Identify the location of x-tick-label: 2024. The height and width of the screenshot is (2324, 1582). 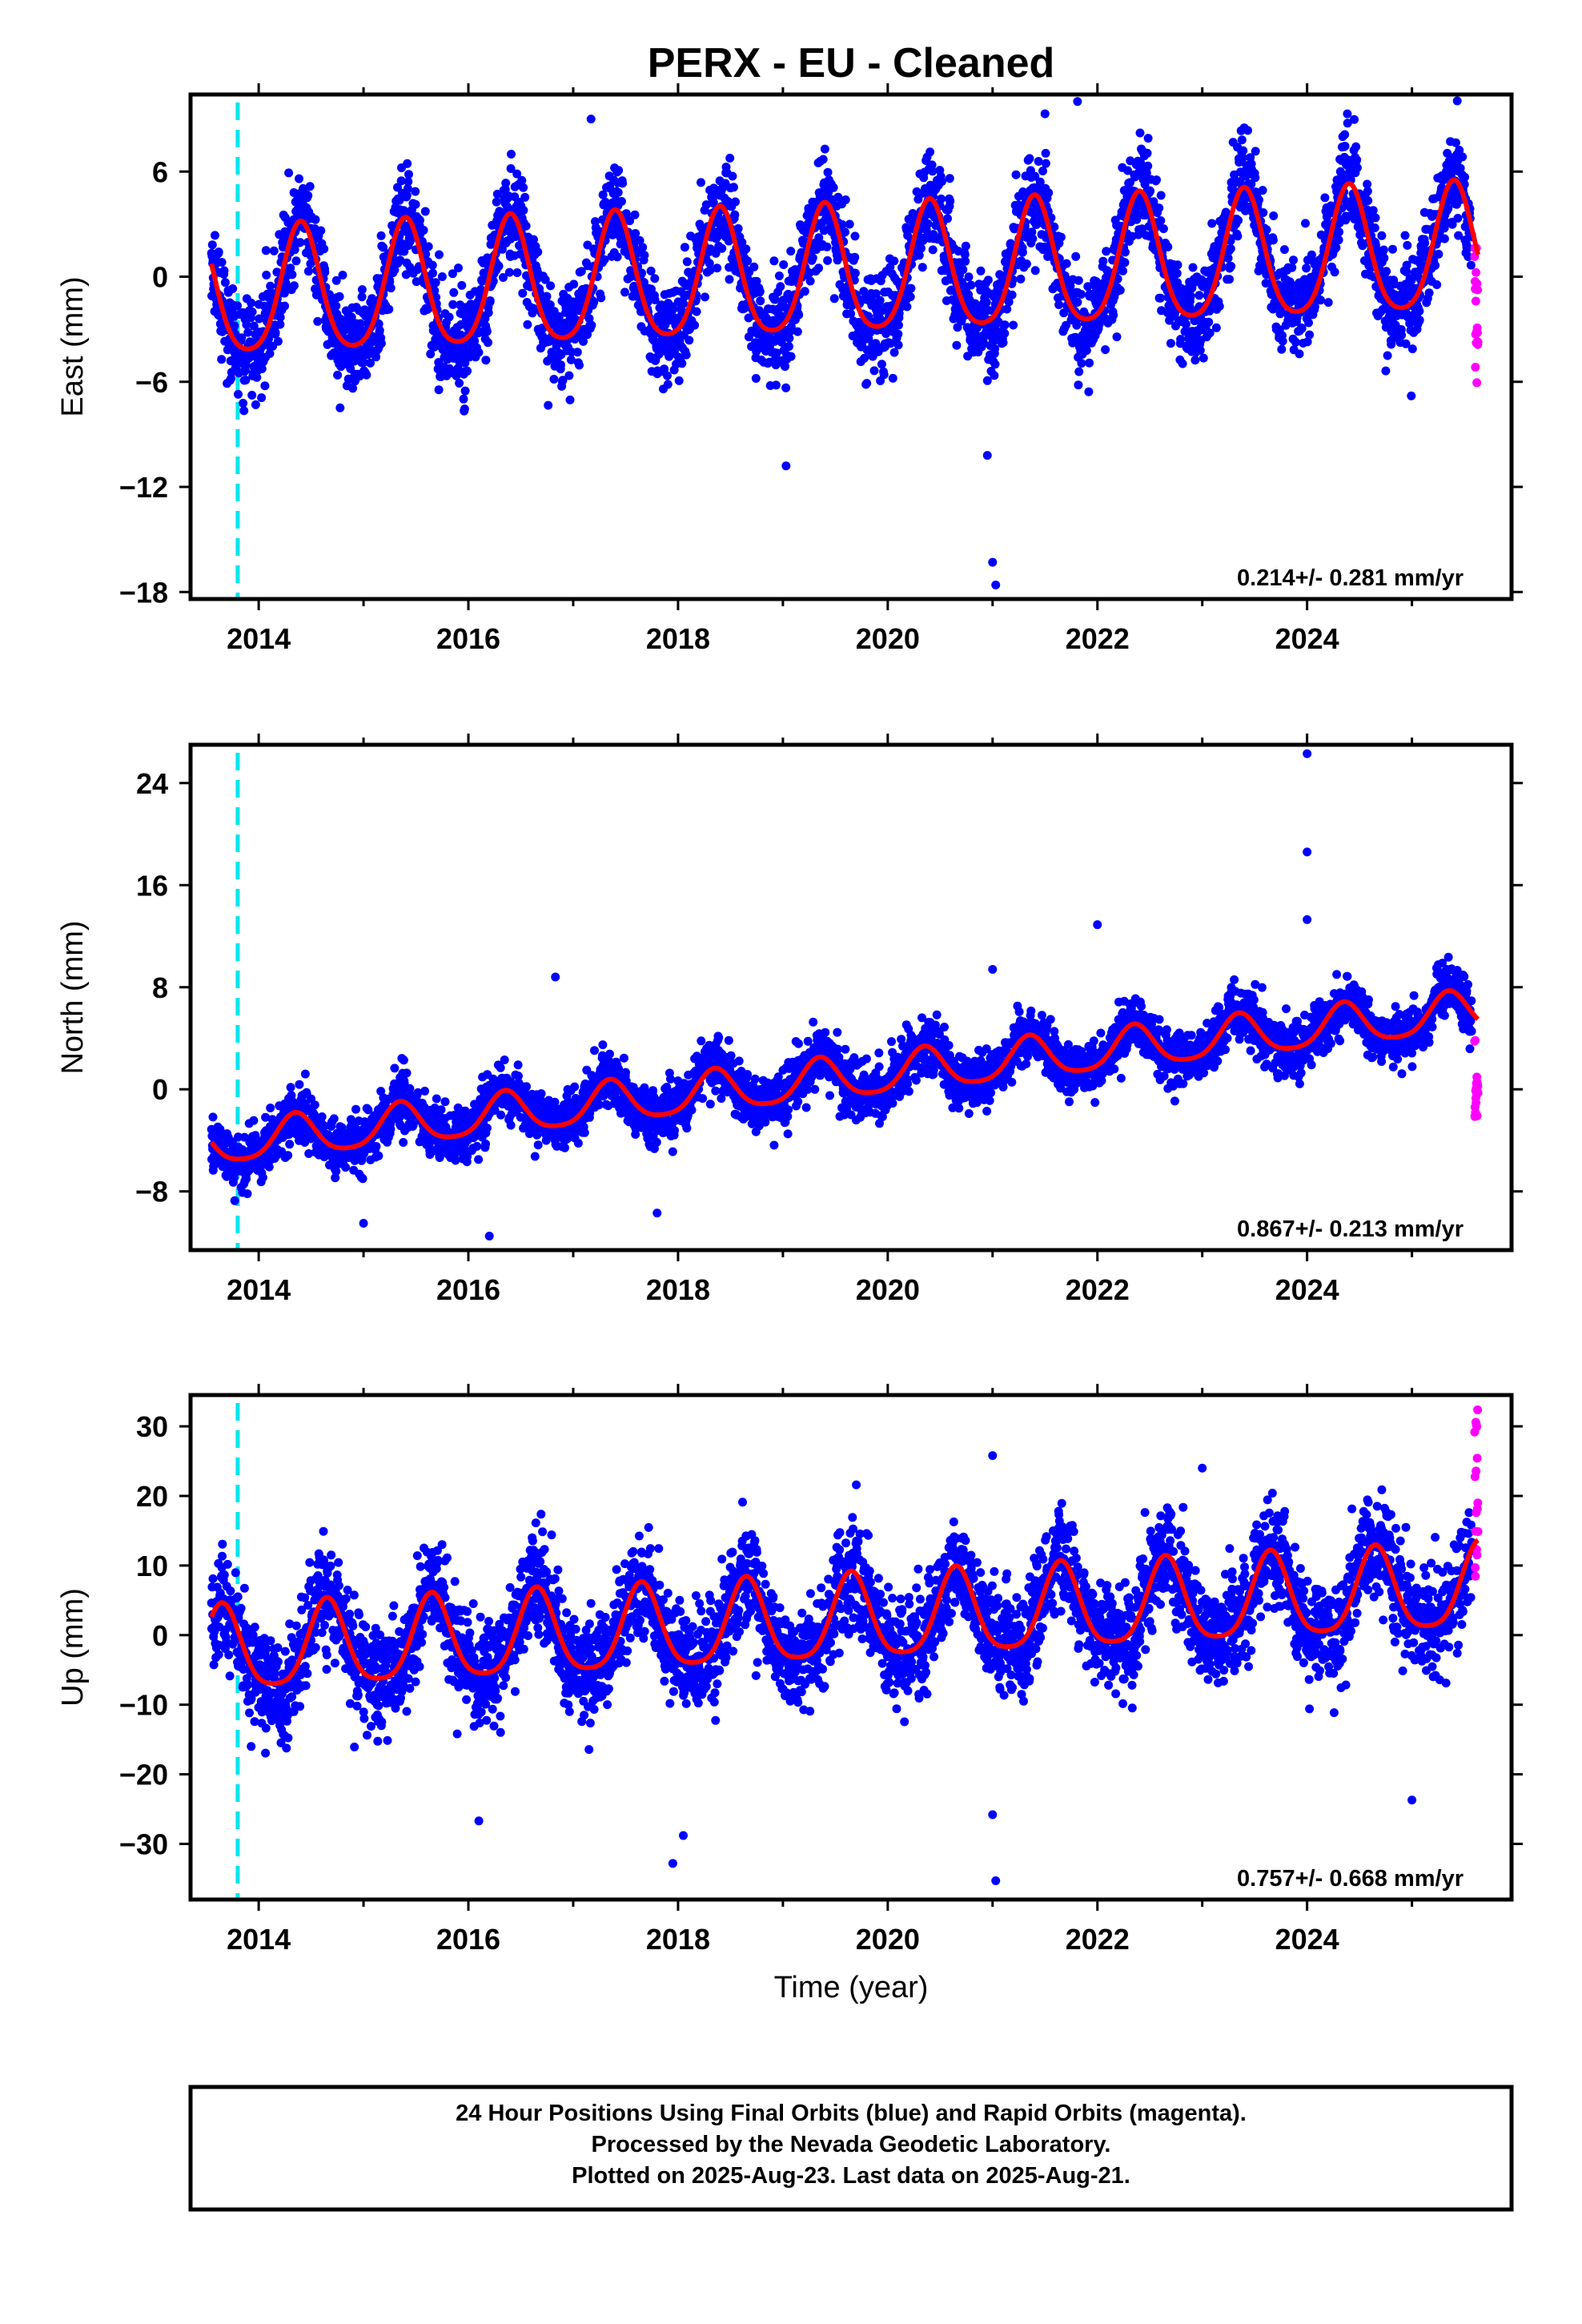
(1307, 638).